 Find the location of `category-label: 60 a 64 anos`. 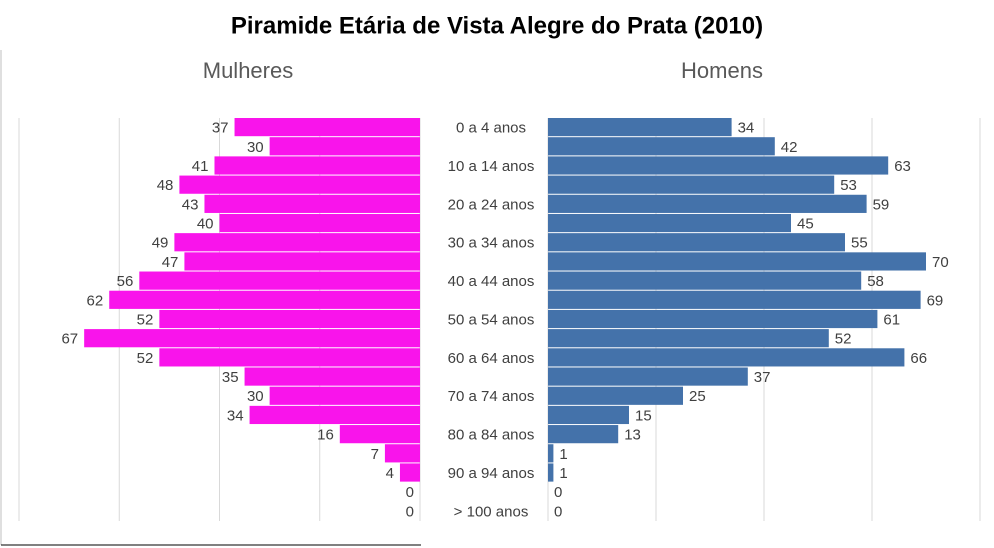

category-label: 60 a 64 anos is located at coordinates (491, 358).